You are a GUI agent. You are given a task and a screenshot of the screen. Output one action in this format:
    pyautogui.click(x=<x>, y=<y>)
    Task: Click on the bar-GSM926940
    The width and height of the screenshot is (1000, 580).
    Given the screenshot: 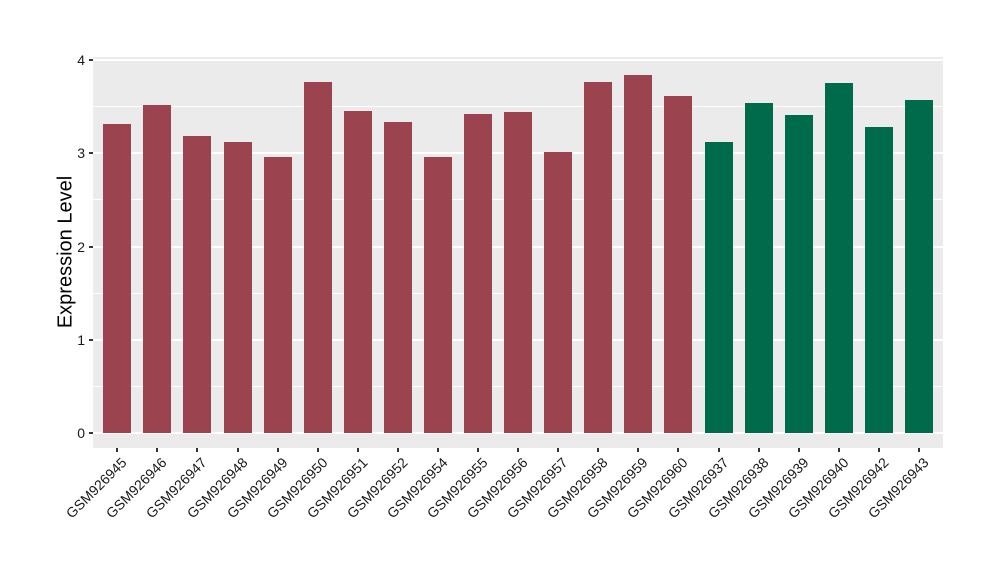 What is the action you would take?
    pyautogui.click(x=838, y=258)
    